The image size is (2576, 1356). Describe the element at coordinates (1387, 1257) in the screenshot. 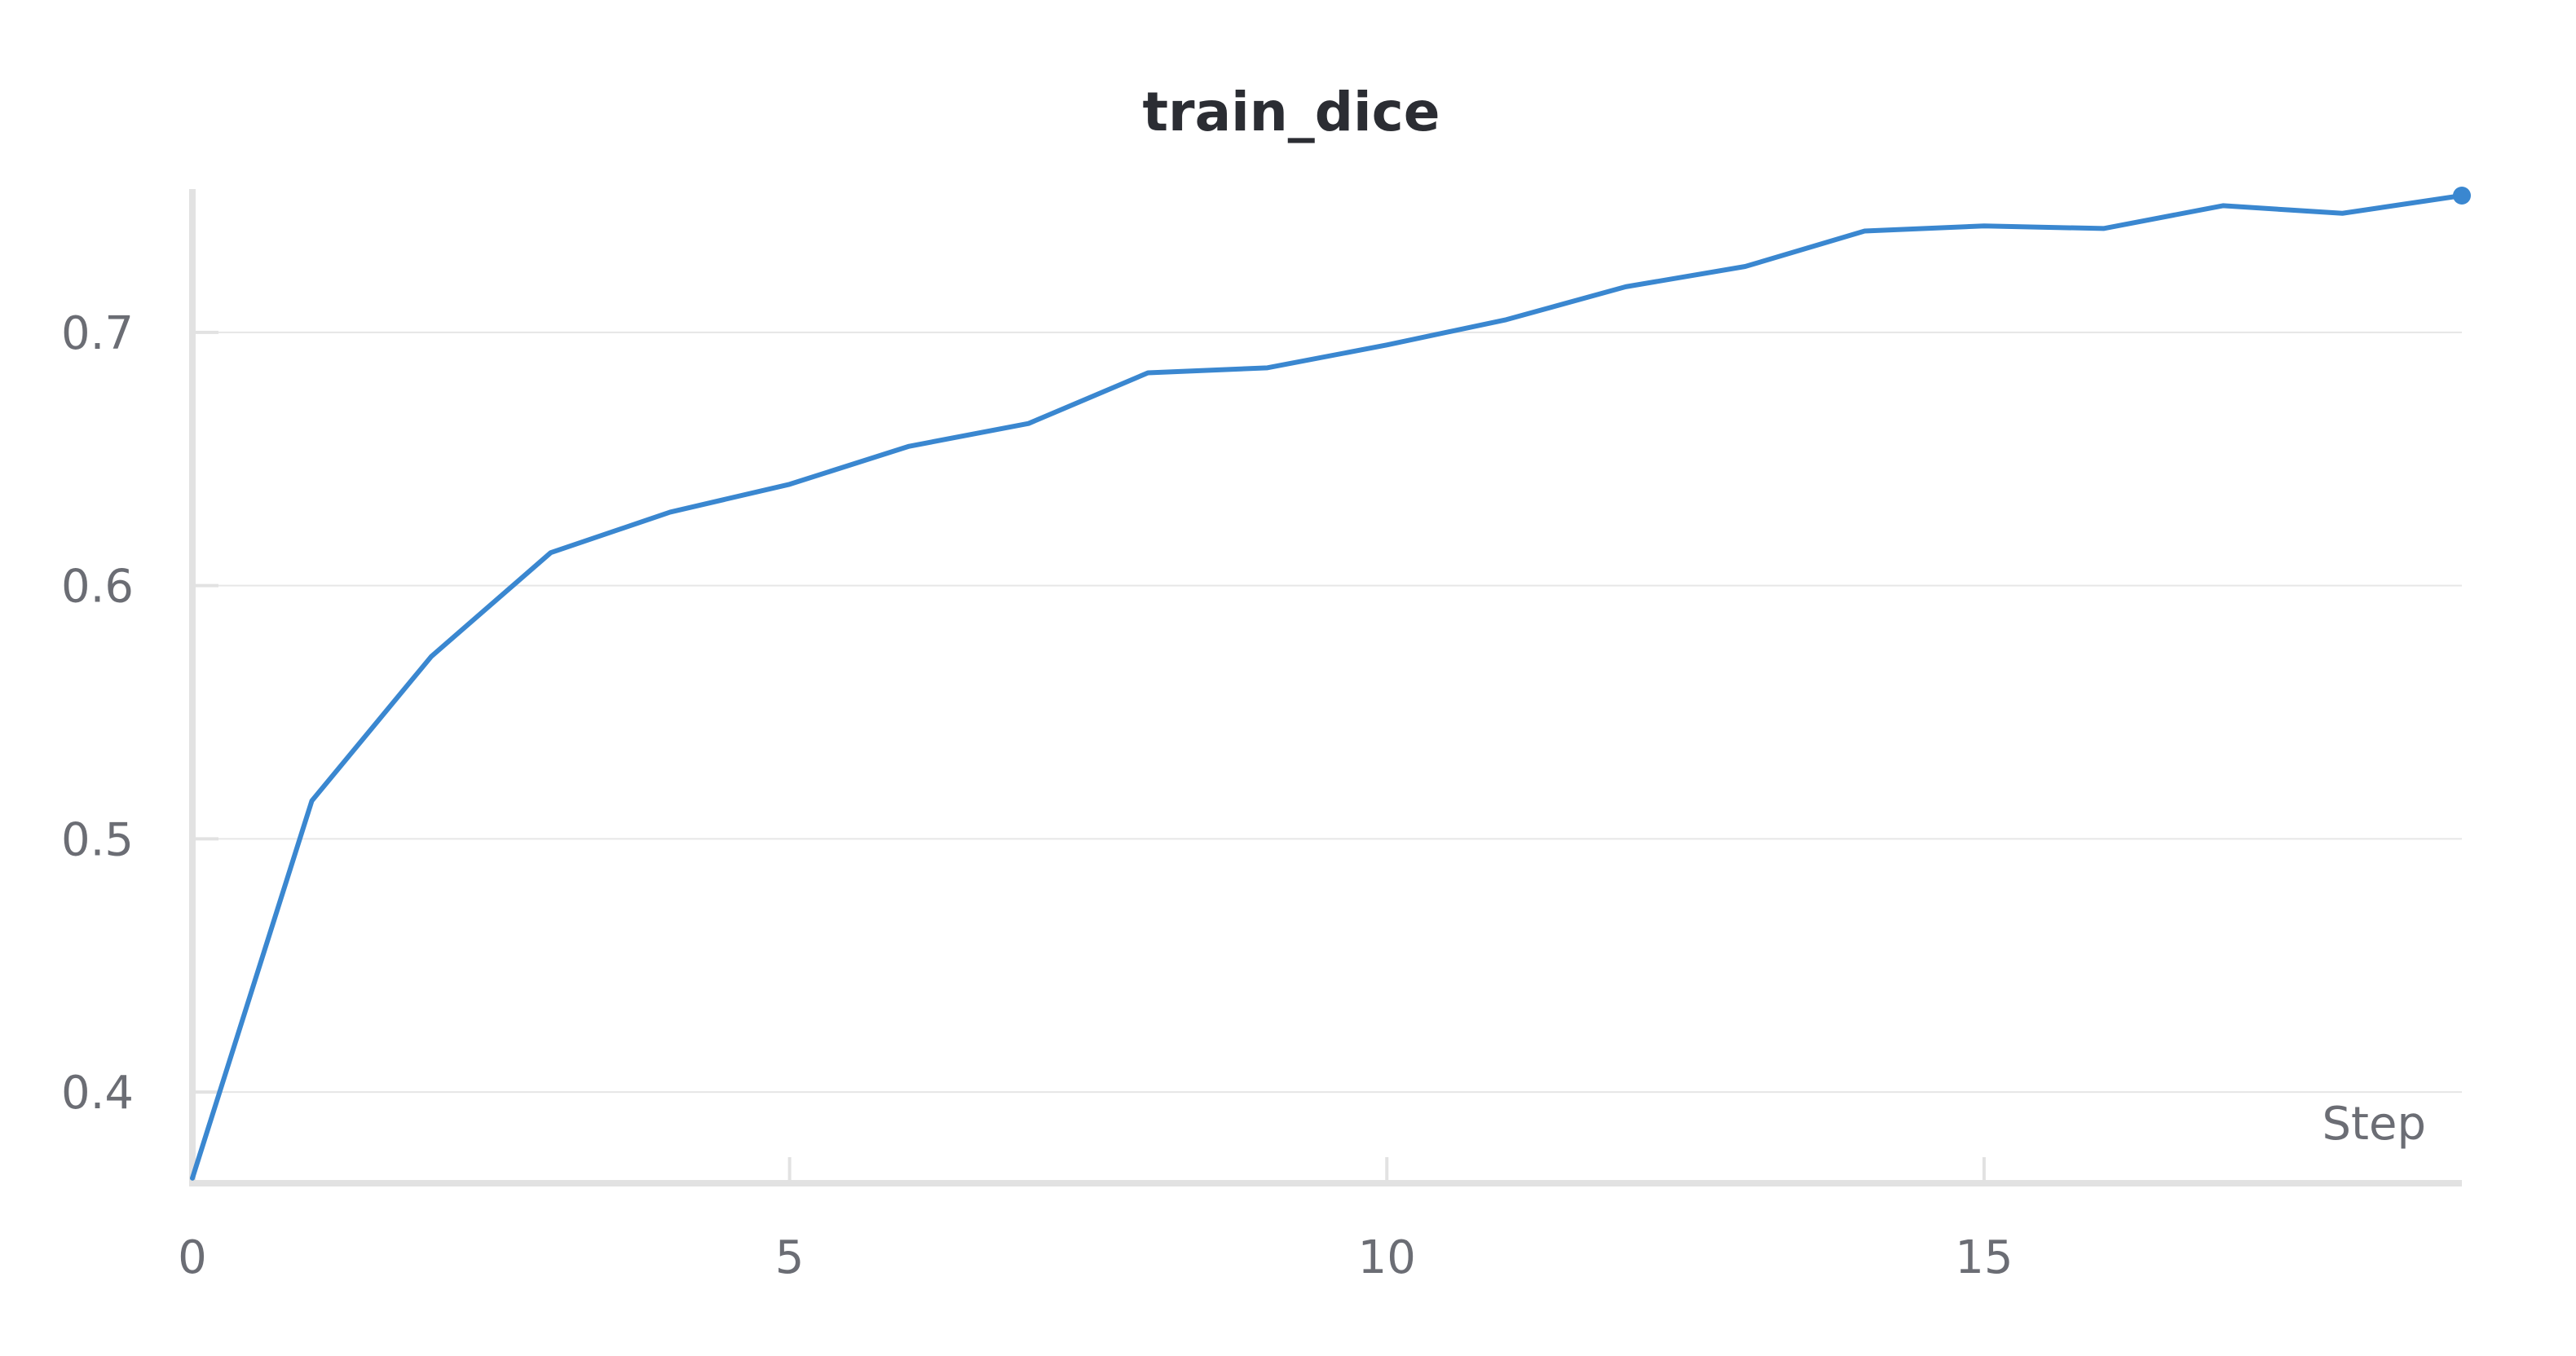

I see `x-tick-label: 10` at that location.